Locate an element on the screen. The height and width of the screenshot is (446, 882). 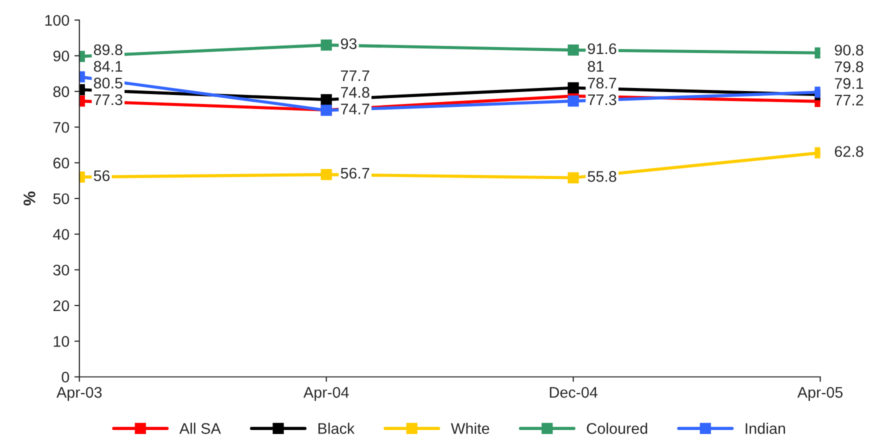
y-tick-label: 20 is located at coordinates (61, 306).